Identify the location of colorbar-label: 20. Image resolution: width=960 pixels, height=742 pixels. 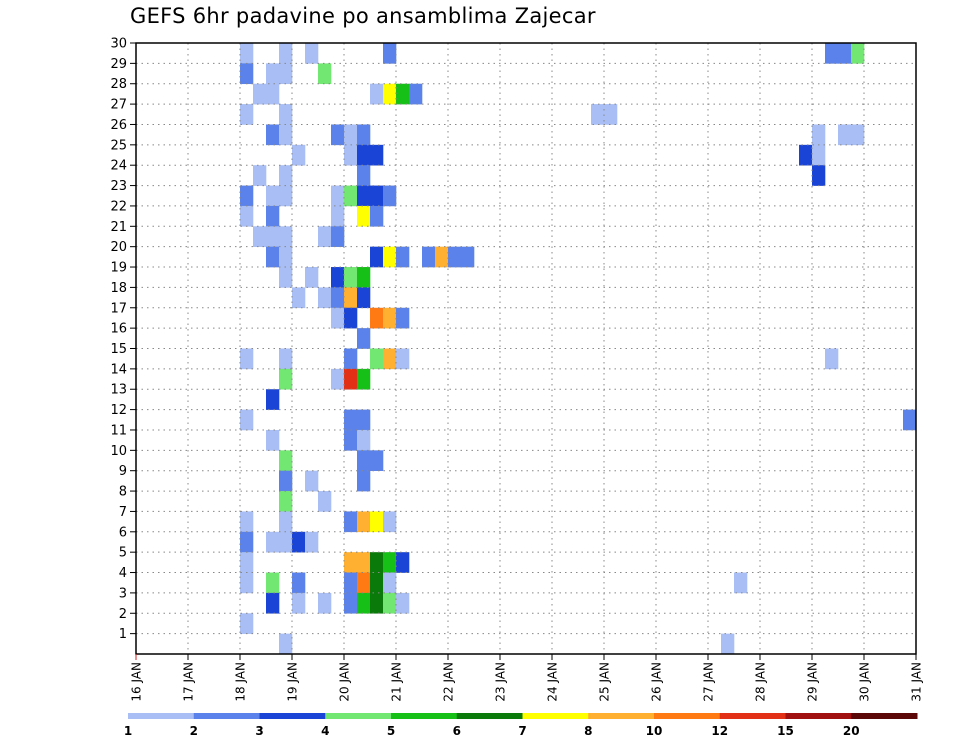
(851, 731).